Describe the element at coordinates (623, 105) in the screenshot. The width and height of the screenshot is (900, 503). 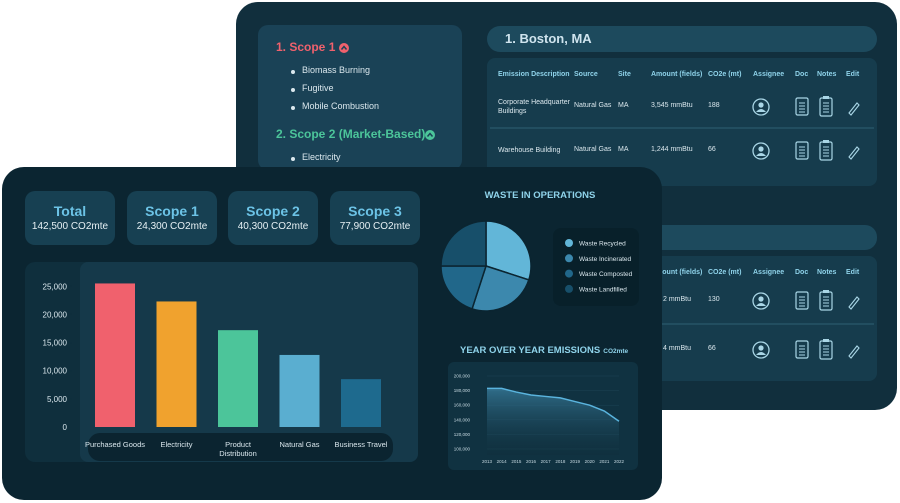
I see `table-cell: MA` at that location.